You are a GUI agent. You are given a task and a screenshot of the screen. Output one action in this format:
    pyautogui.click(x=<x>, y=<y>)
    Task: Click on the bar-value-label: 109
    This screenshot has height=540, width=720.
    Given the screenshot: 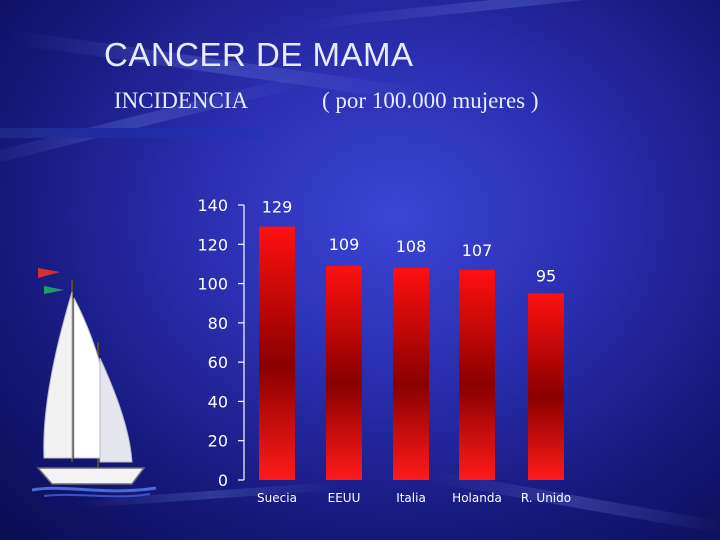 What is the action you would take?
    pyautogui.click(x=344, y=244)
    